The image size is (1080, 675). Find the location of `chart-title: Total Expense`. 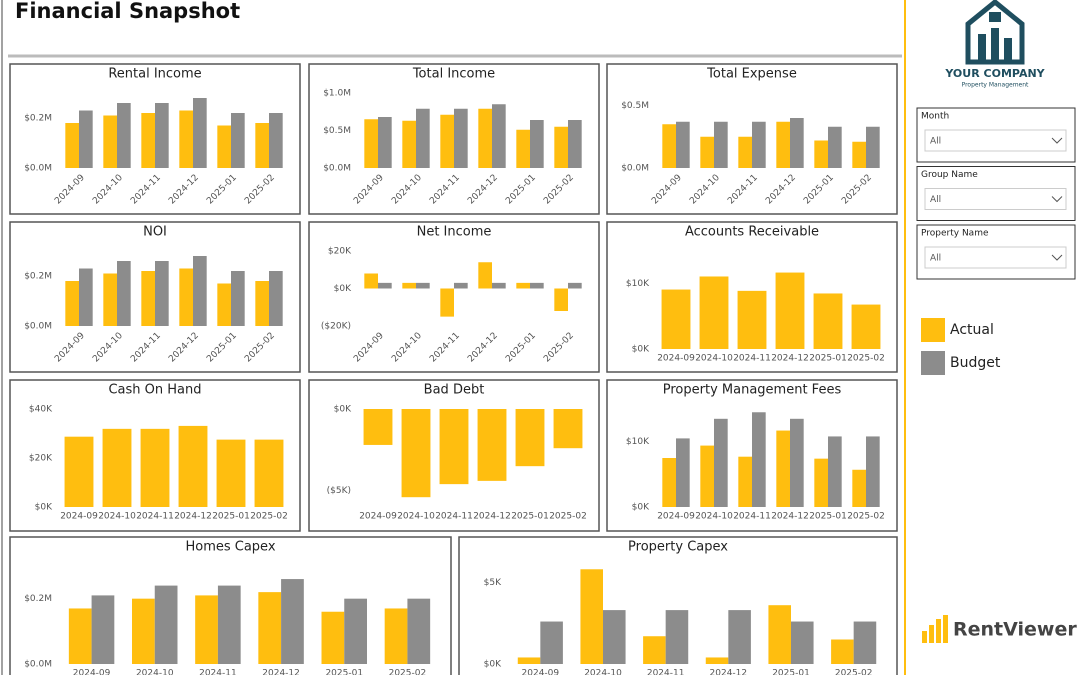

chart-title: Total Expense is located at coordinates (751, 74).